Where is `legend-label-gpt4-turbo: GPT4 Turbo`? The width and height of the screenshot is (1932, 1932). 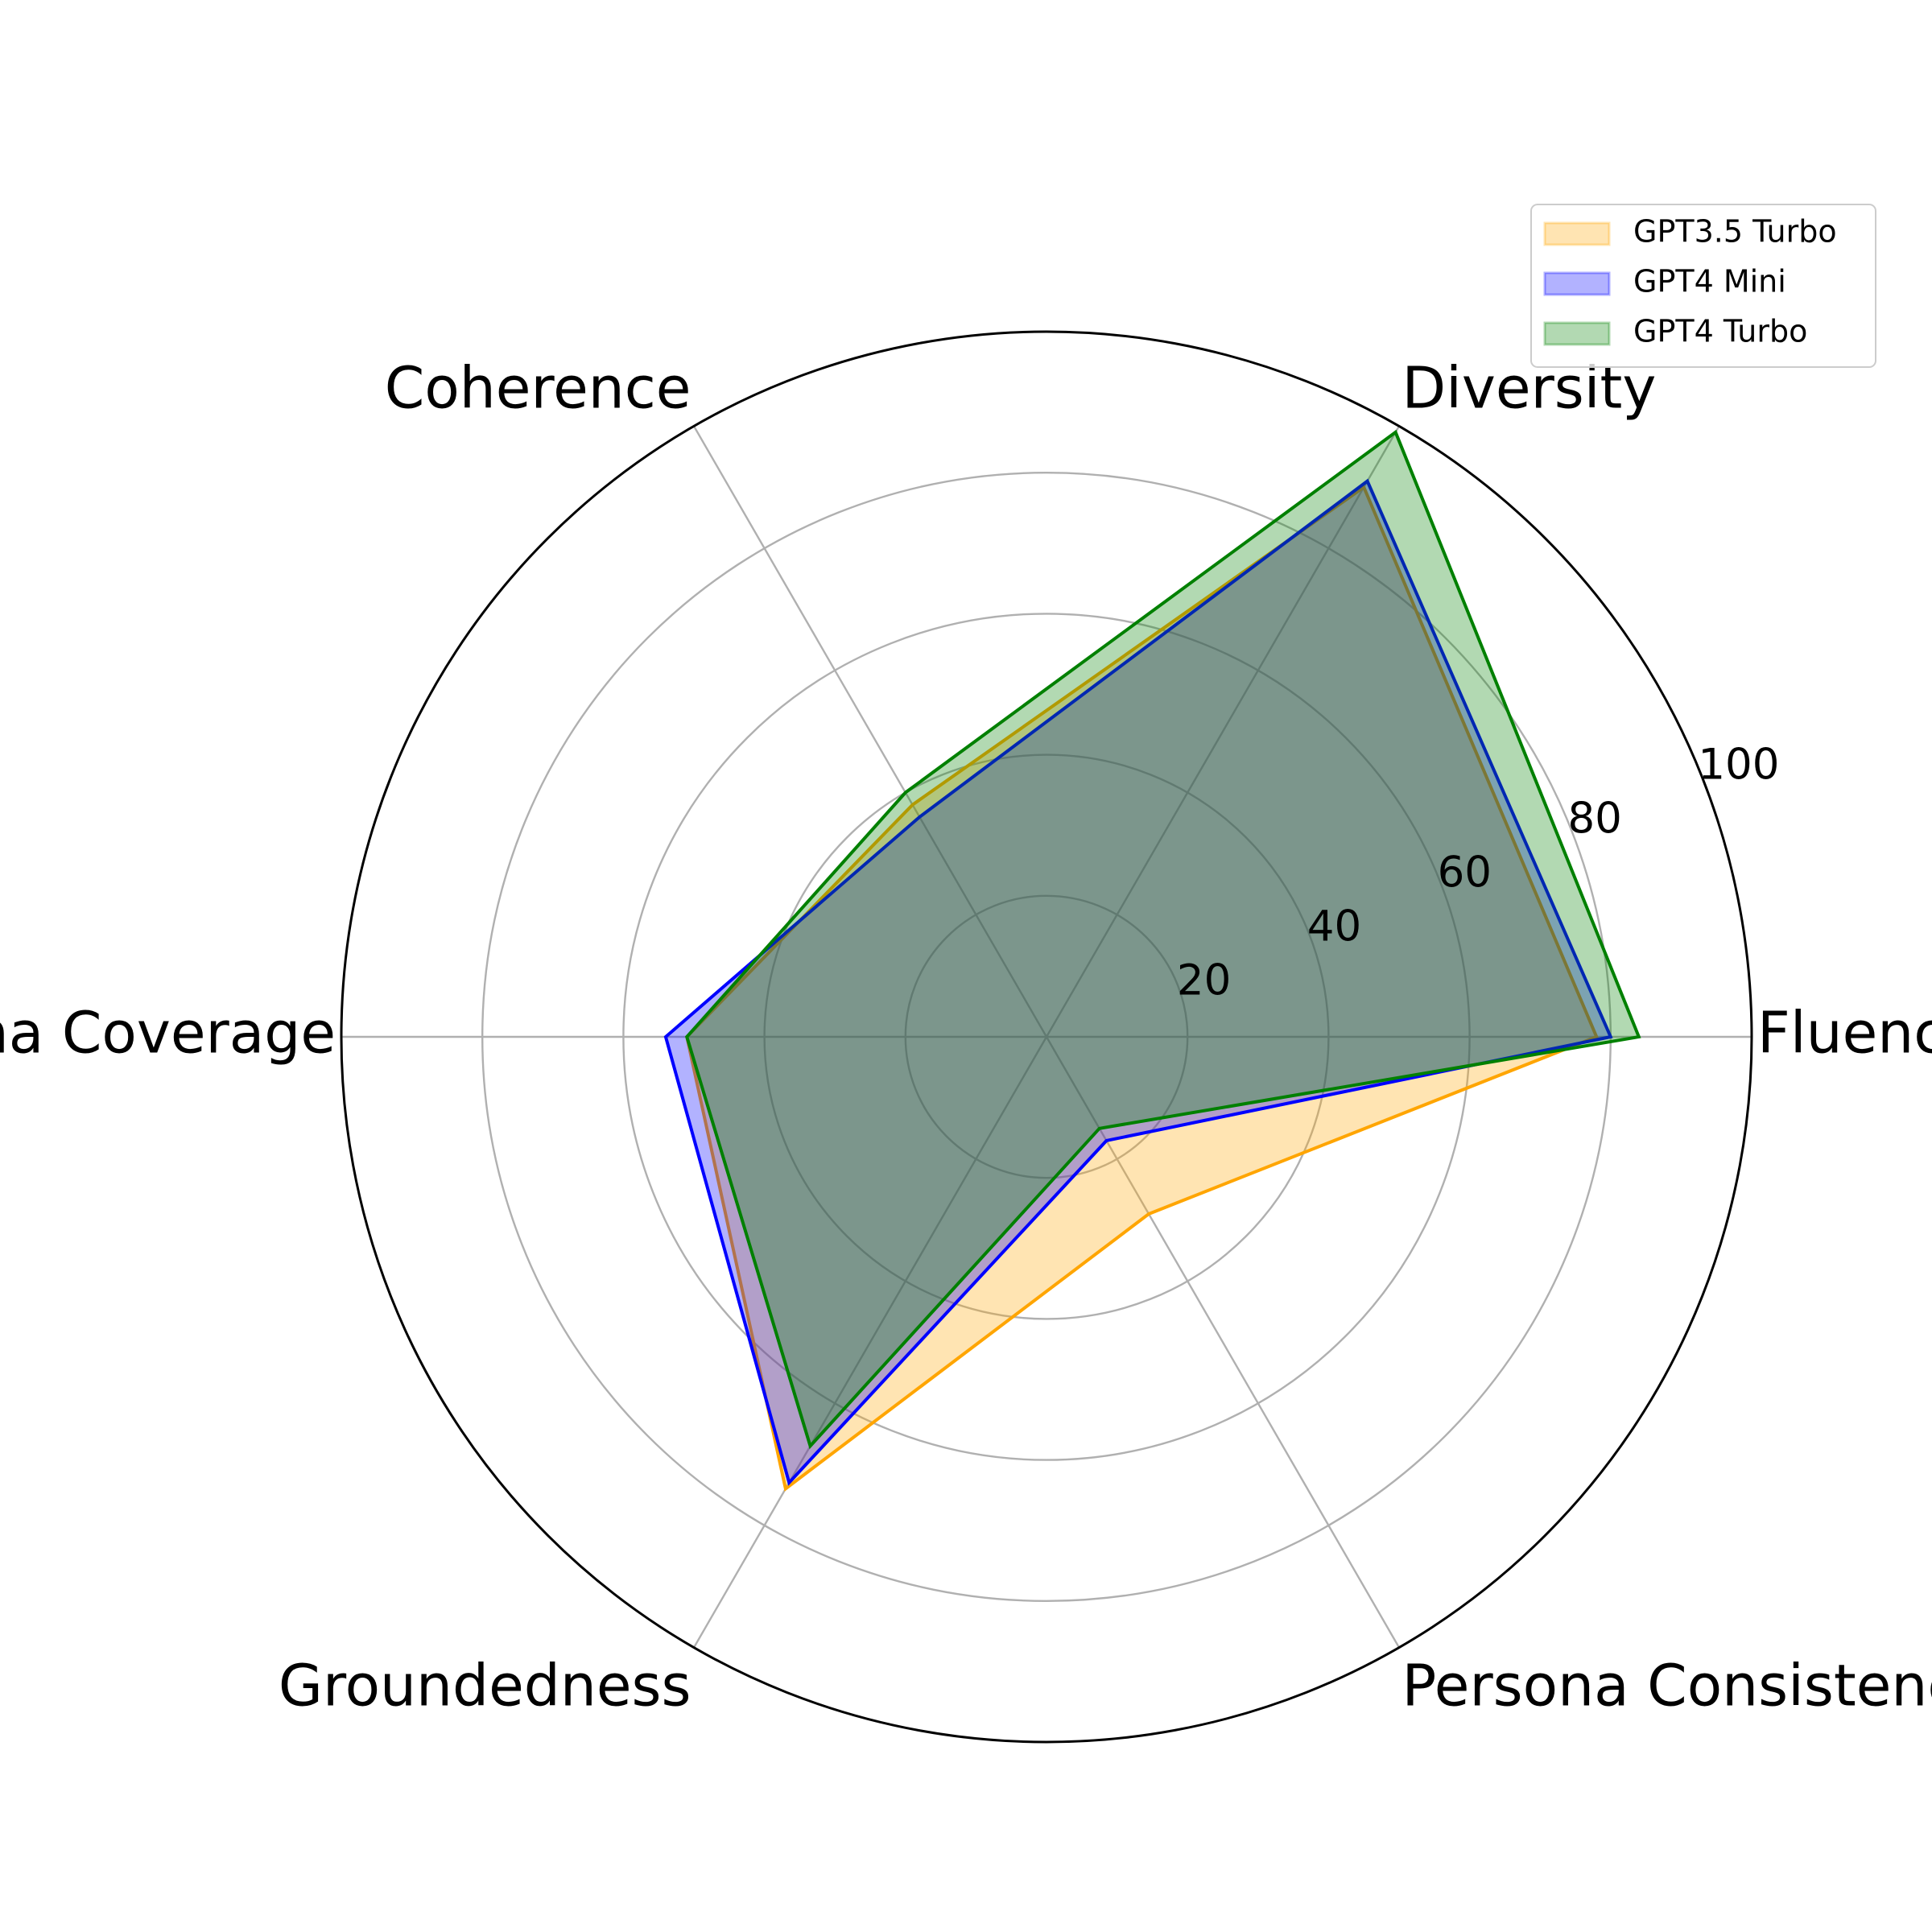
legend-label-gpt4-turbo: GPT4 Turbo is located at coordinates (1720, 331).